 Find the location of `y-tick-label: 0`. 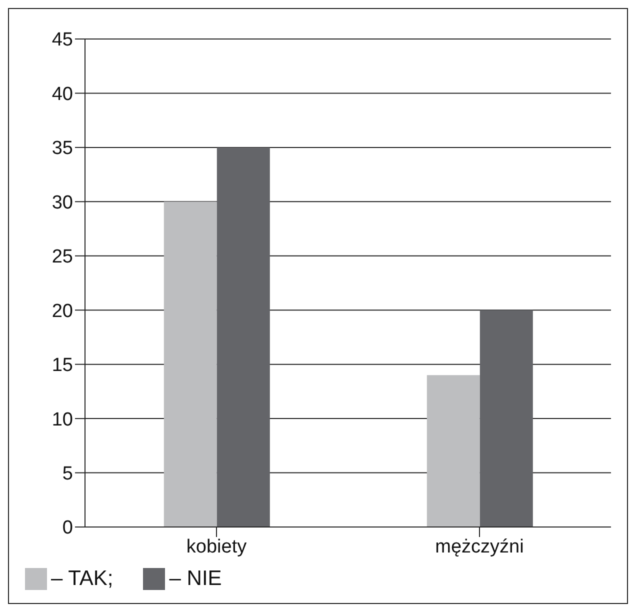

y-tick-label: 0 is located at coordinates (67, 528).